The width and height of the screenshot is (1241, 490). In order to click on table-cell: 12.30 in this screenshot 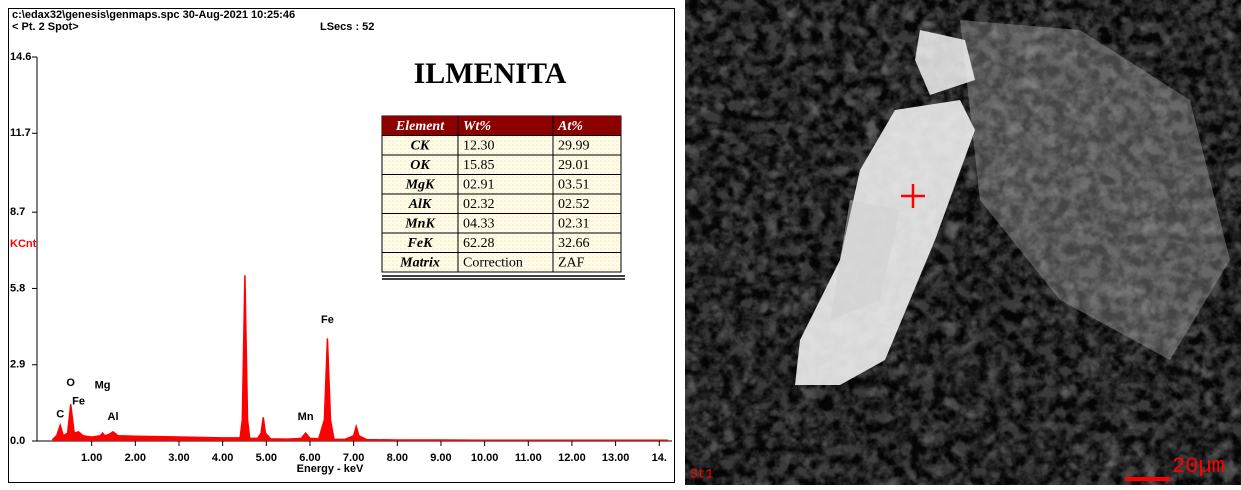, I will do `click(479, 145)`.